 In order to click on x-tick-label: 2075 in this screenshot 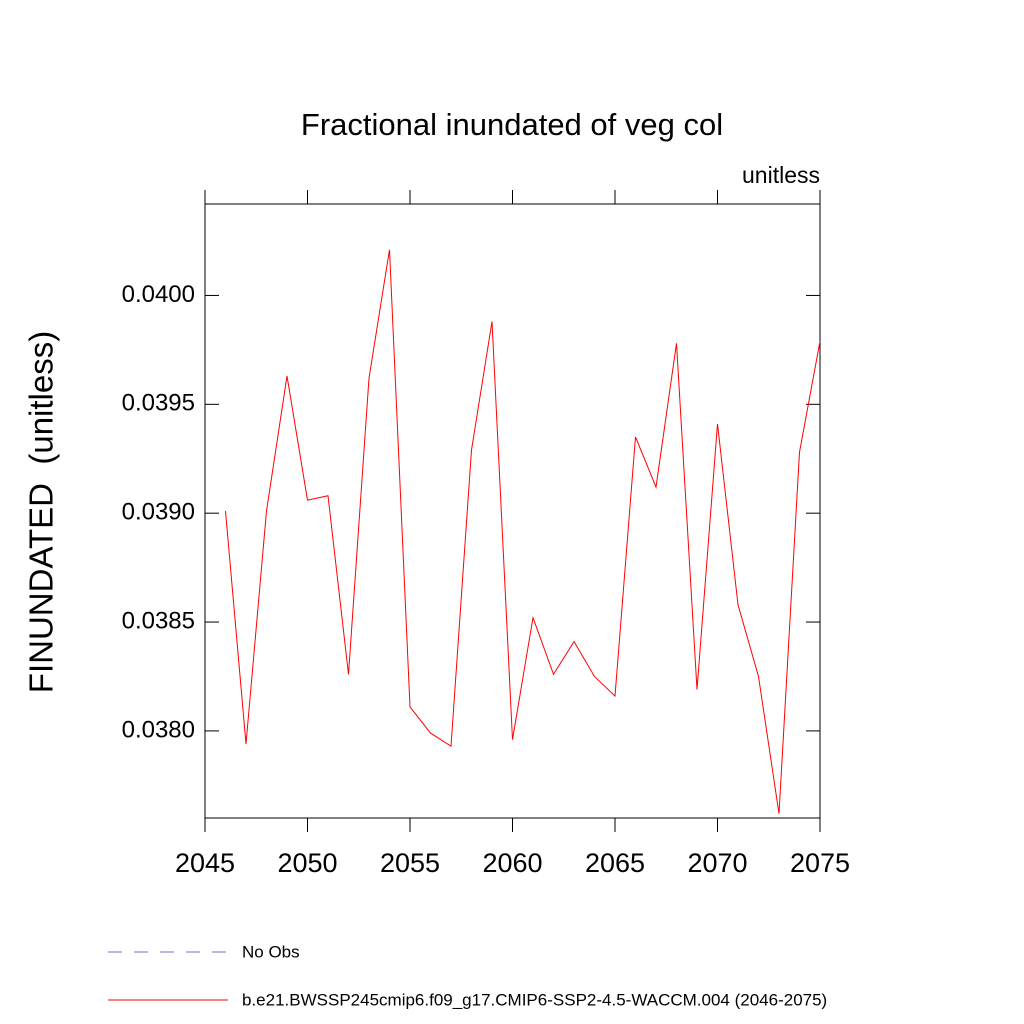, I will do `click(820, 863)`.